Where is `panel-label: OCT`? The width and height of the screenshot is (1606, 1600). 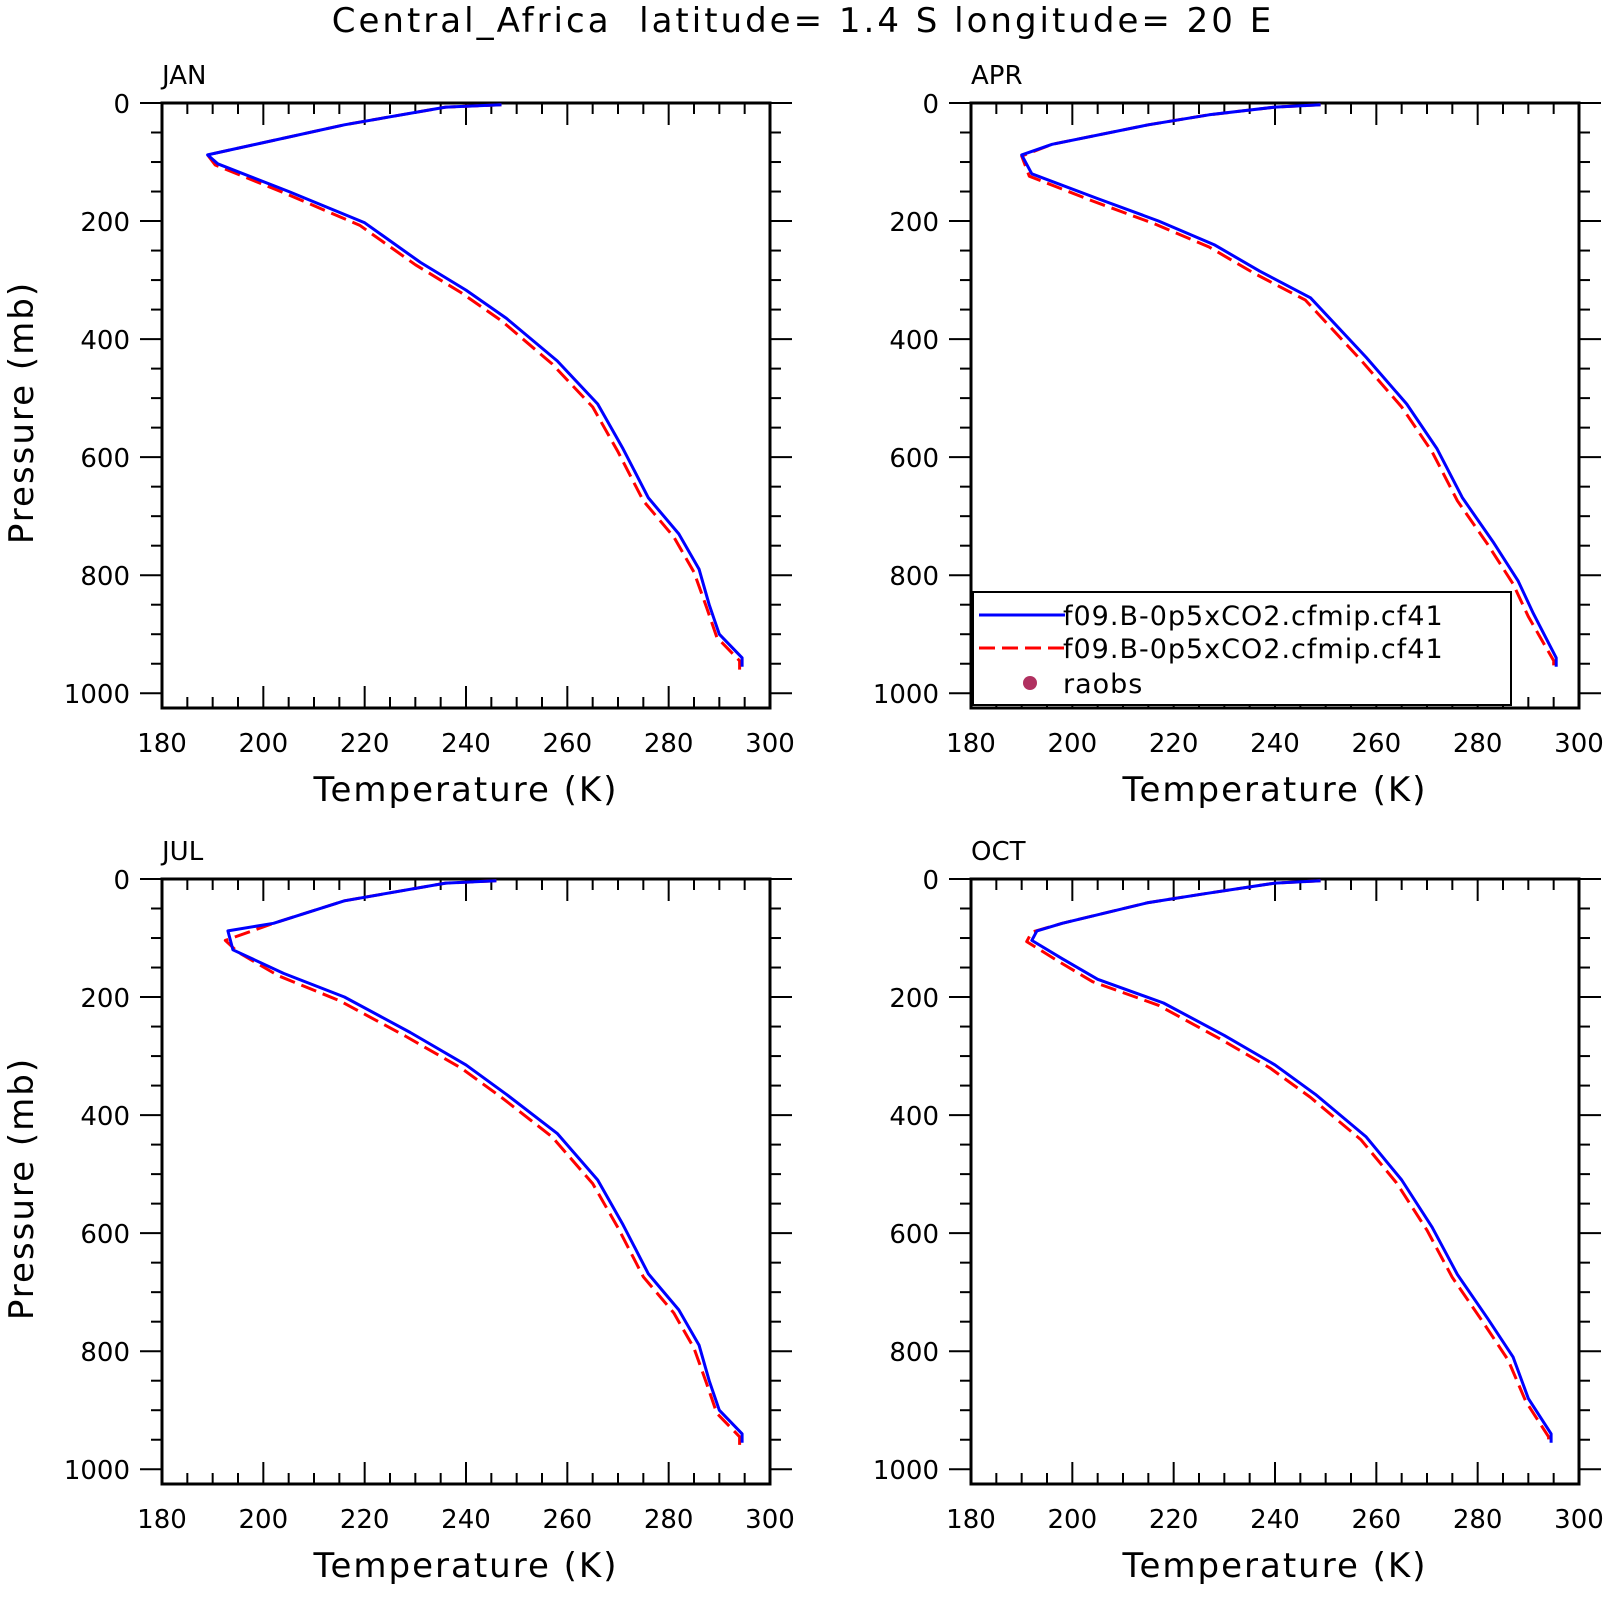 panel-label: OCT is located at coordinates (998, 852).